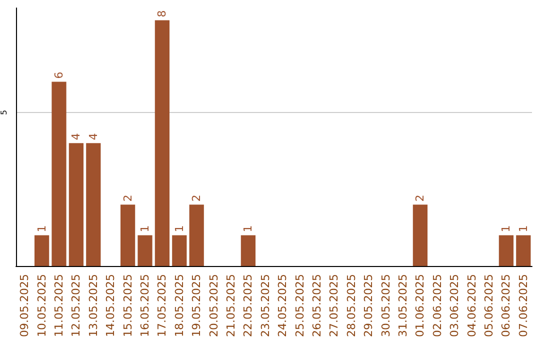 This screenshot has height=340, width=540. Describe the element at coordinates (265, 306) in the screenshot. I see `x-tick-label: 23.05.2025` at that location.